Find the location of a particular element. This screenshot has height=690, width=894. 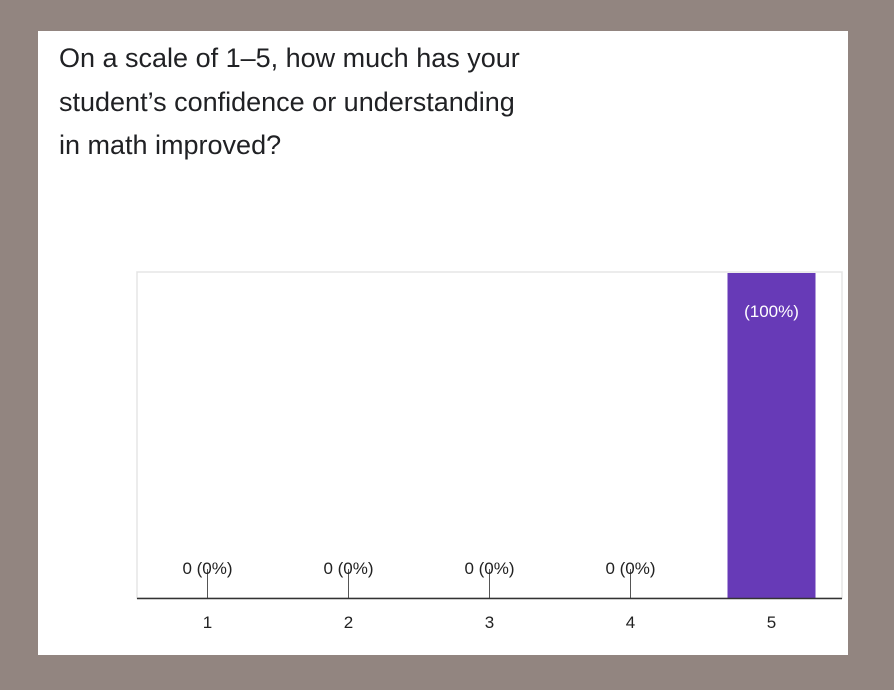

question-line-2: student’s confidence or understanding is located at coordinates (287, 101).